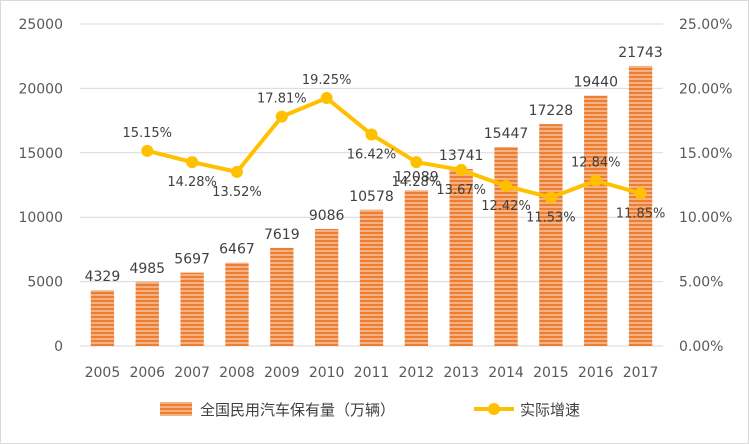  I want to click on bar-value-label: 19440, so click(595, 83).